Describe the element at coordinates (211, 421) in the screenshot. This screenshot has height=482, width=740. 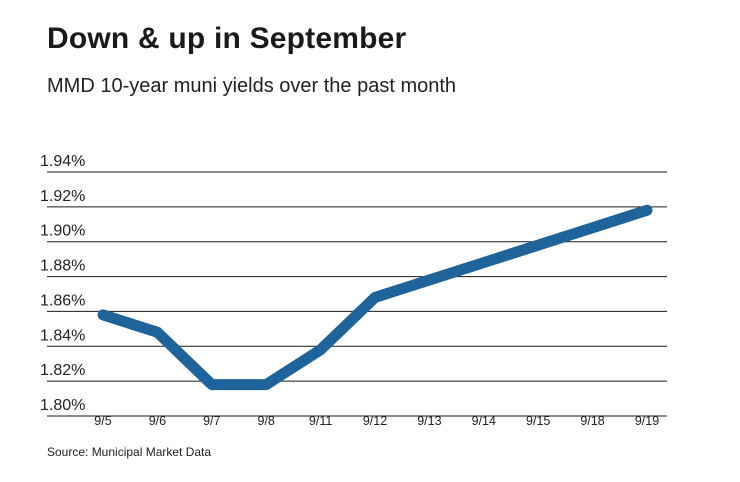
I see `x-tick-label: 9/7` at that location.